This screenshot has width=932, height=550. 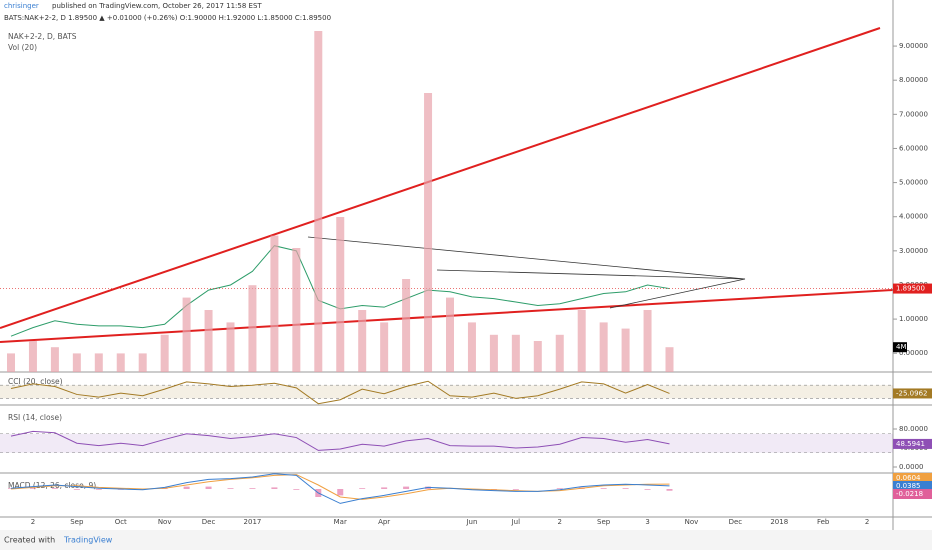 What do you see at coordinates (913, 183) in the screenshot?
I see `y-tick-label: 5.00000` at bounding box center [913, 183].